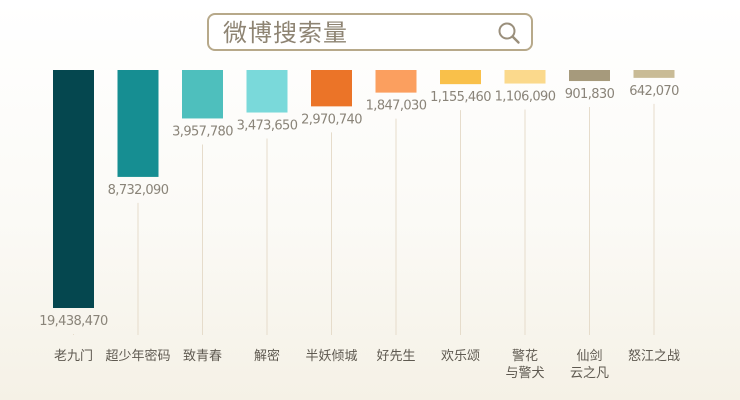  Describe the element at coordinates (138, 190) in the screenshot. I see `value-label: 8,732,090` at that location.